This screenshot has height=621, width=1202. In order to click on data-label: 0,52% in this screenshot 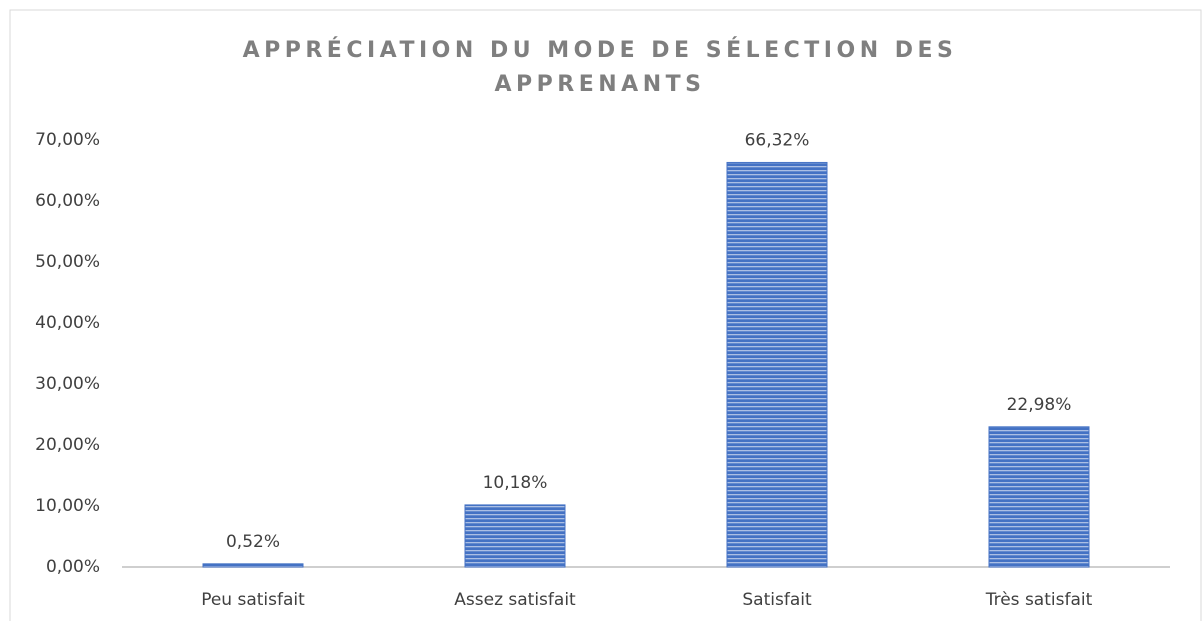, I will do `click(253, 542)`.